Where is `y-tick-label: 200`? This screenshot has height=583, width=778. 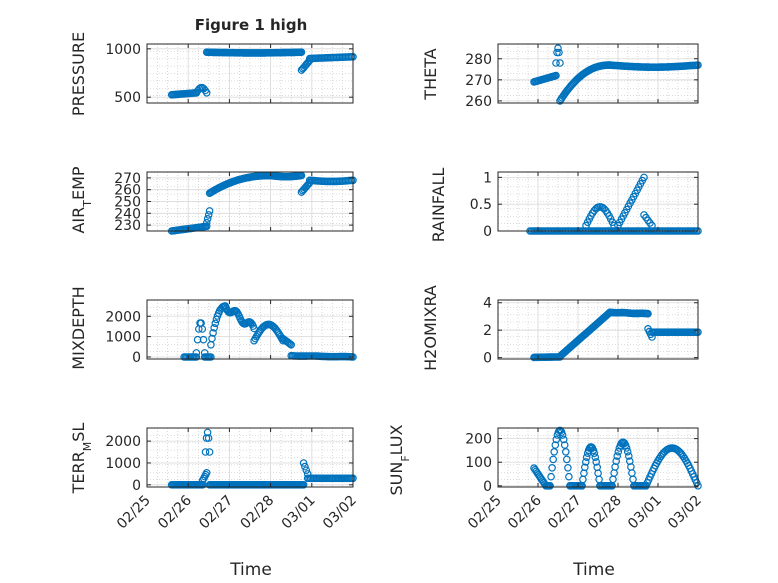 y-tick-label: 200 is located at coordinates (478, 440).